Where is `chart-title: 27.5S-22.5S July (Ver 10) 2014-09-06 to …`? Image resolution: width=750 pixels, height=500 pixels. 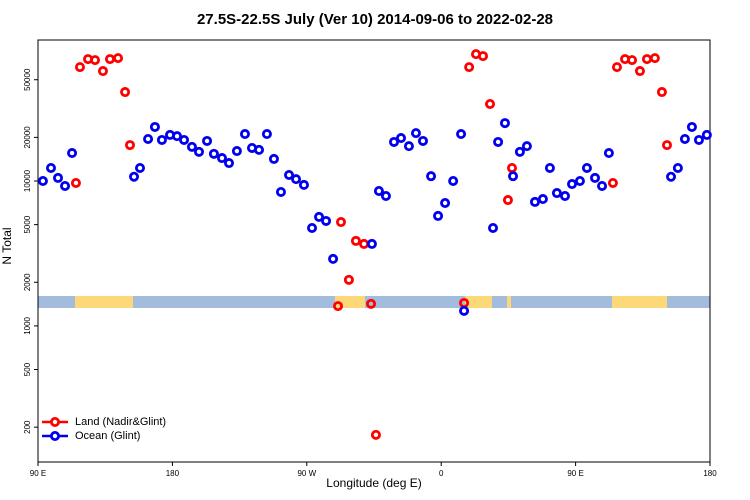
chart-title: 27.5S-22.5S July (Ver 10) 2014-09-06 to … is located at coordinates (375, 19).